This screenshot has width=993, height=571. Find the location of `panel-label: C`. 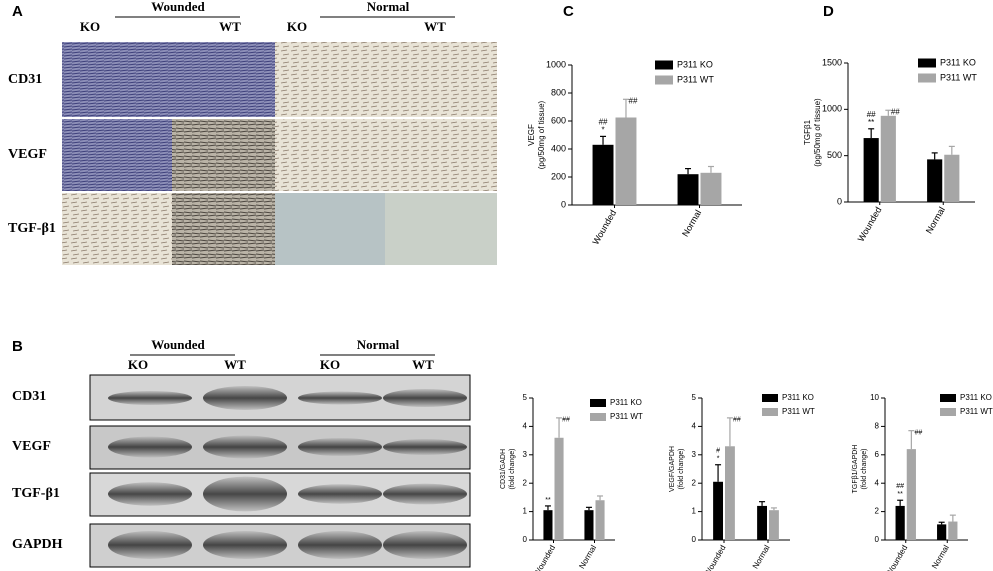

panel-label: C is located at coordinates (568, 11).